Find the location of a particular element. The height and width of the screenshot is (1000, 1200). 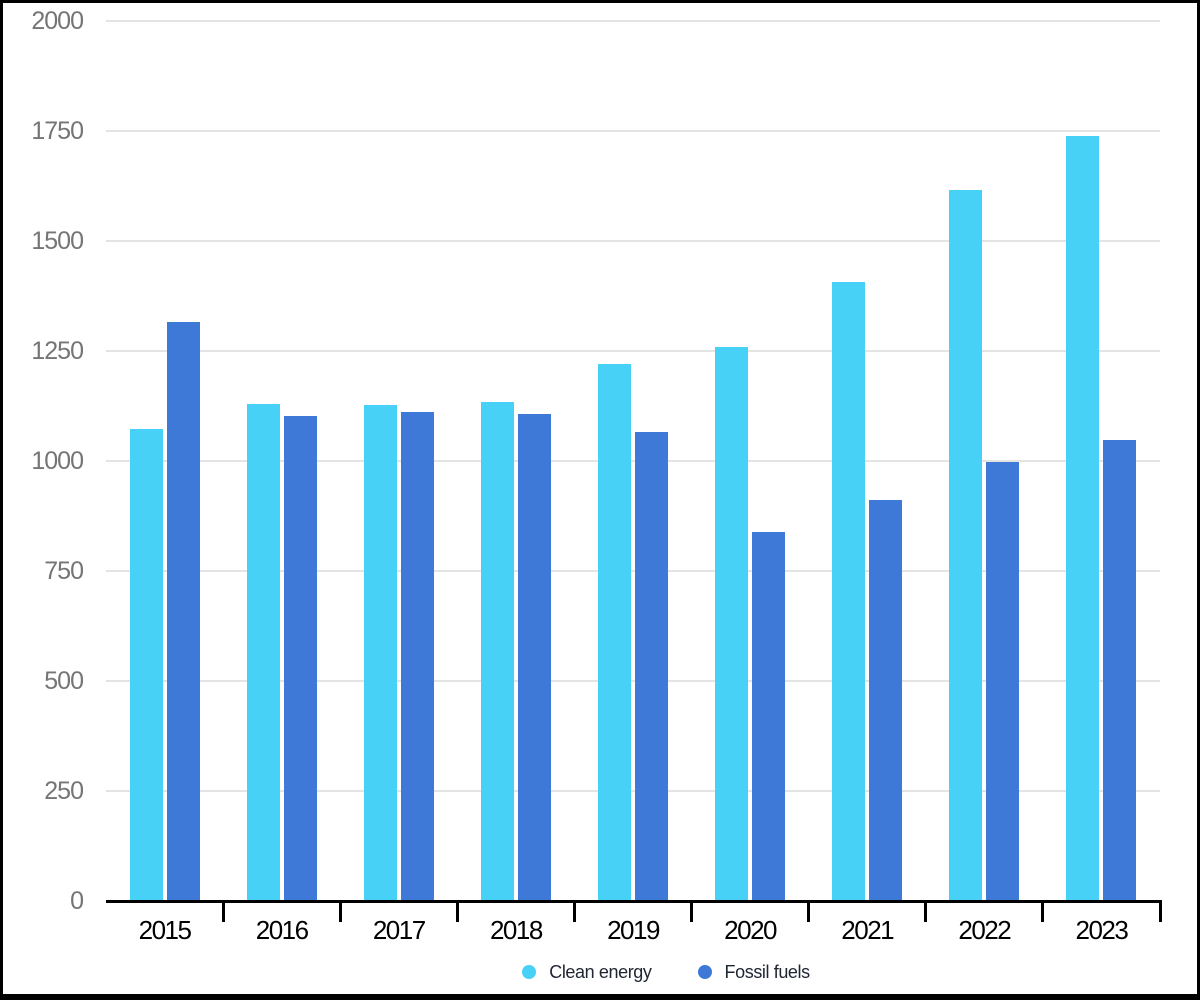

y-tick-label-1750: 1750 is located at coordinates (57, 131).